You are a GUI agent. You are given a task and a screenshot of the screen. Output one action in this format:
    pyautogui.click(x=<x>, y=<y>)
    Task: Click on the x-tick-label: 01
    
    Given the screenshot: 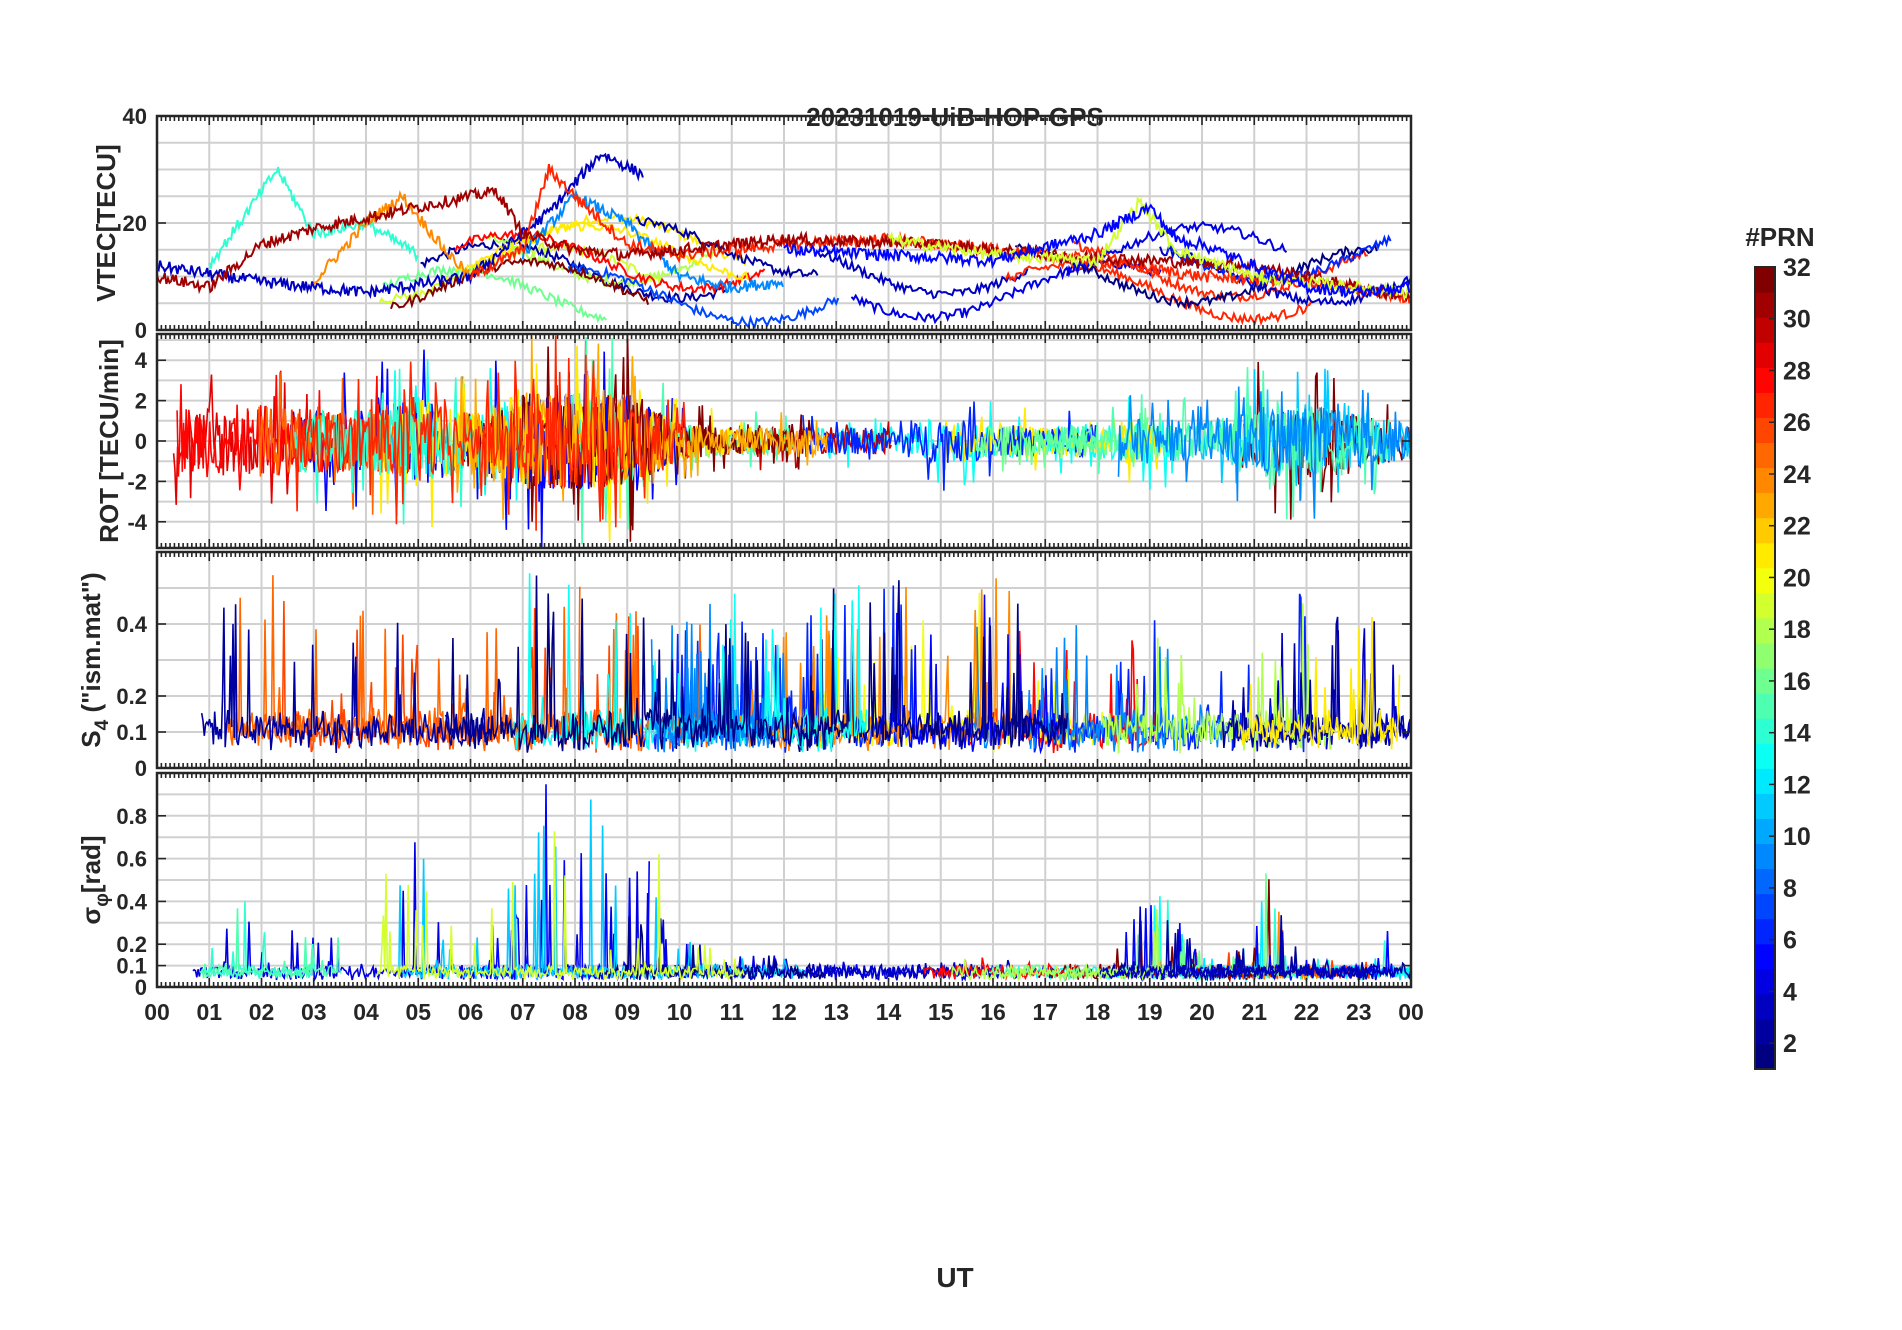 What is the action you would take?
    pyautogui.click(x=209, y=1012)
    